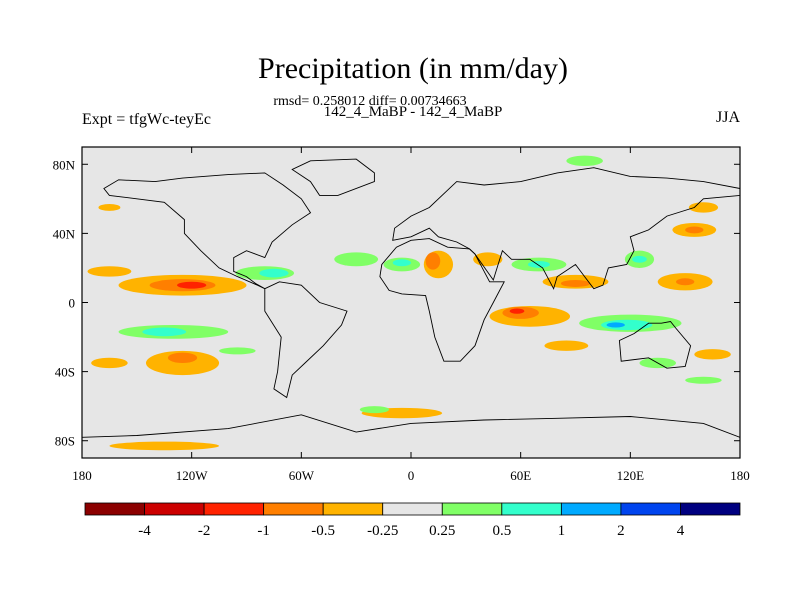 The height and width of the screenshot is (600, 800). Describe the element at coordinates (192, 285) in the screenshot. I see `anomaly-central-pacific-itcz-dry-peak` at that location.